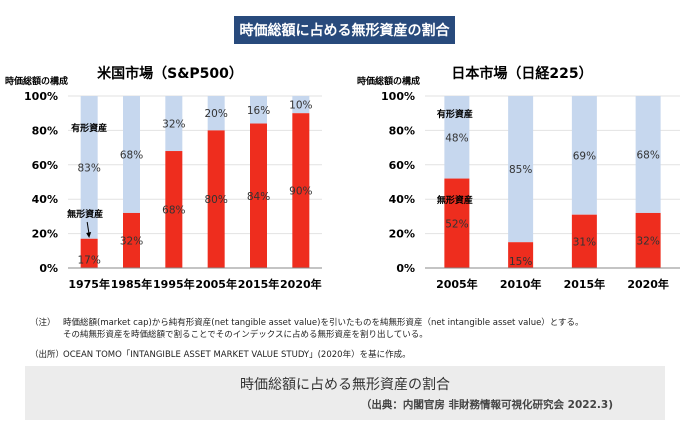 This screenshot has height=425, width=689. What do you see at coordinates (521, 284) in the screenshot?
I see `x-tick-label: 2010年` at bounding box center [521, 284].